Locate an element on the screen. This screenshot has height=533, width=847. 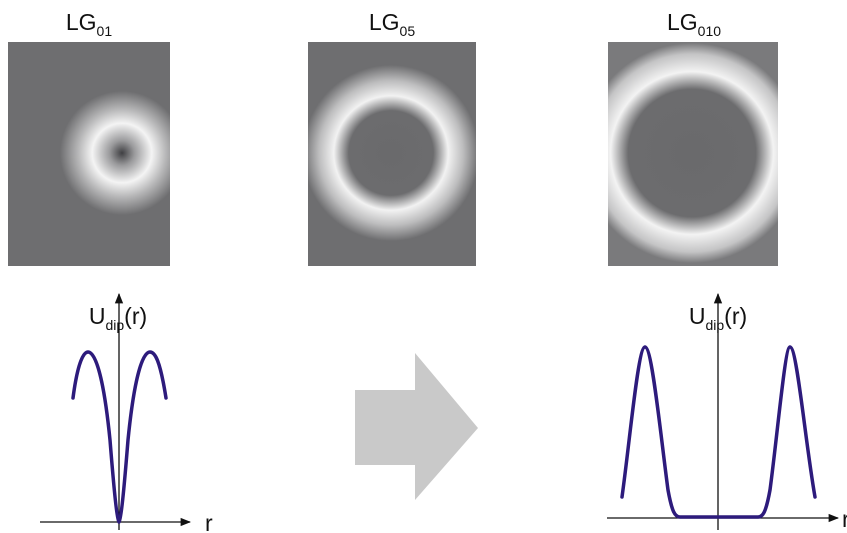
panel-title: LG05 is located at coordinates (392, 24).